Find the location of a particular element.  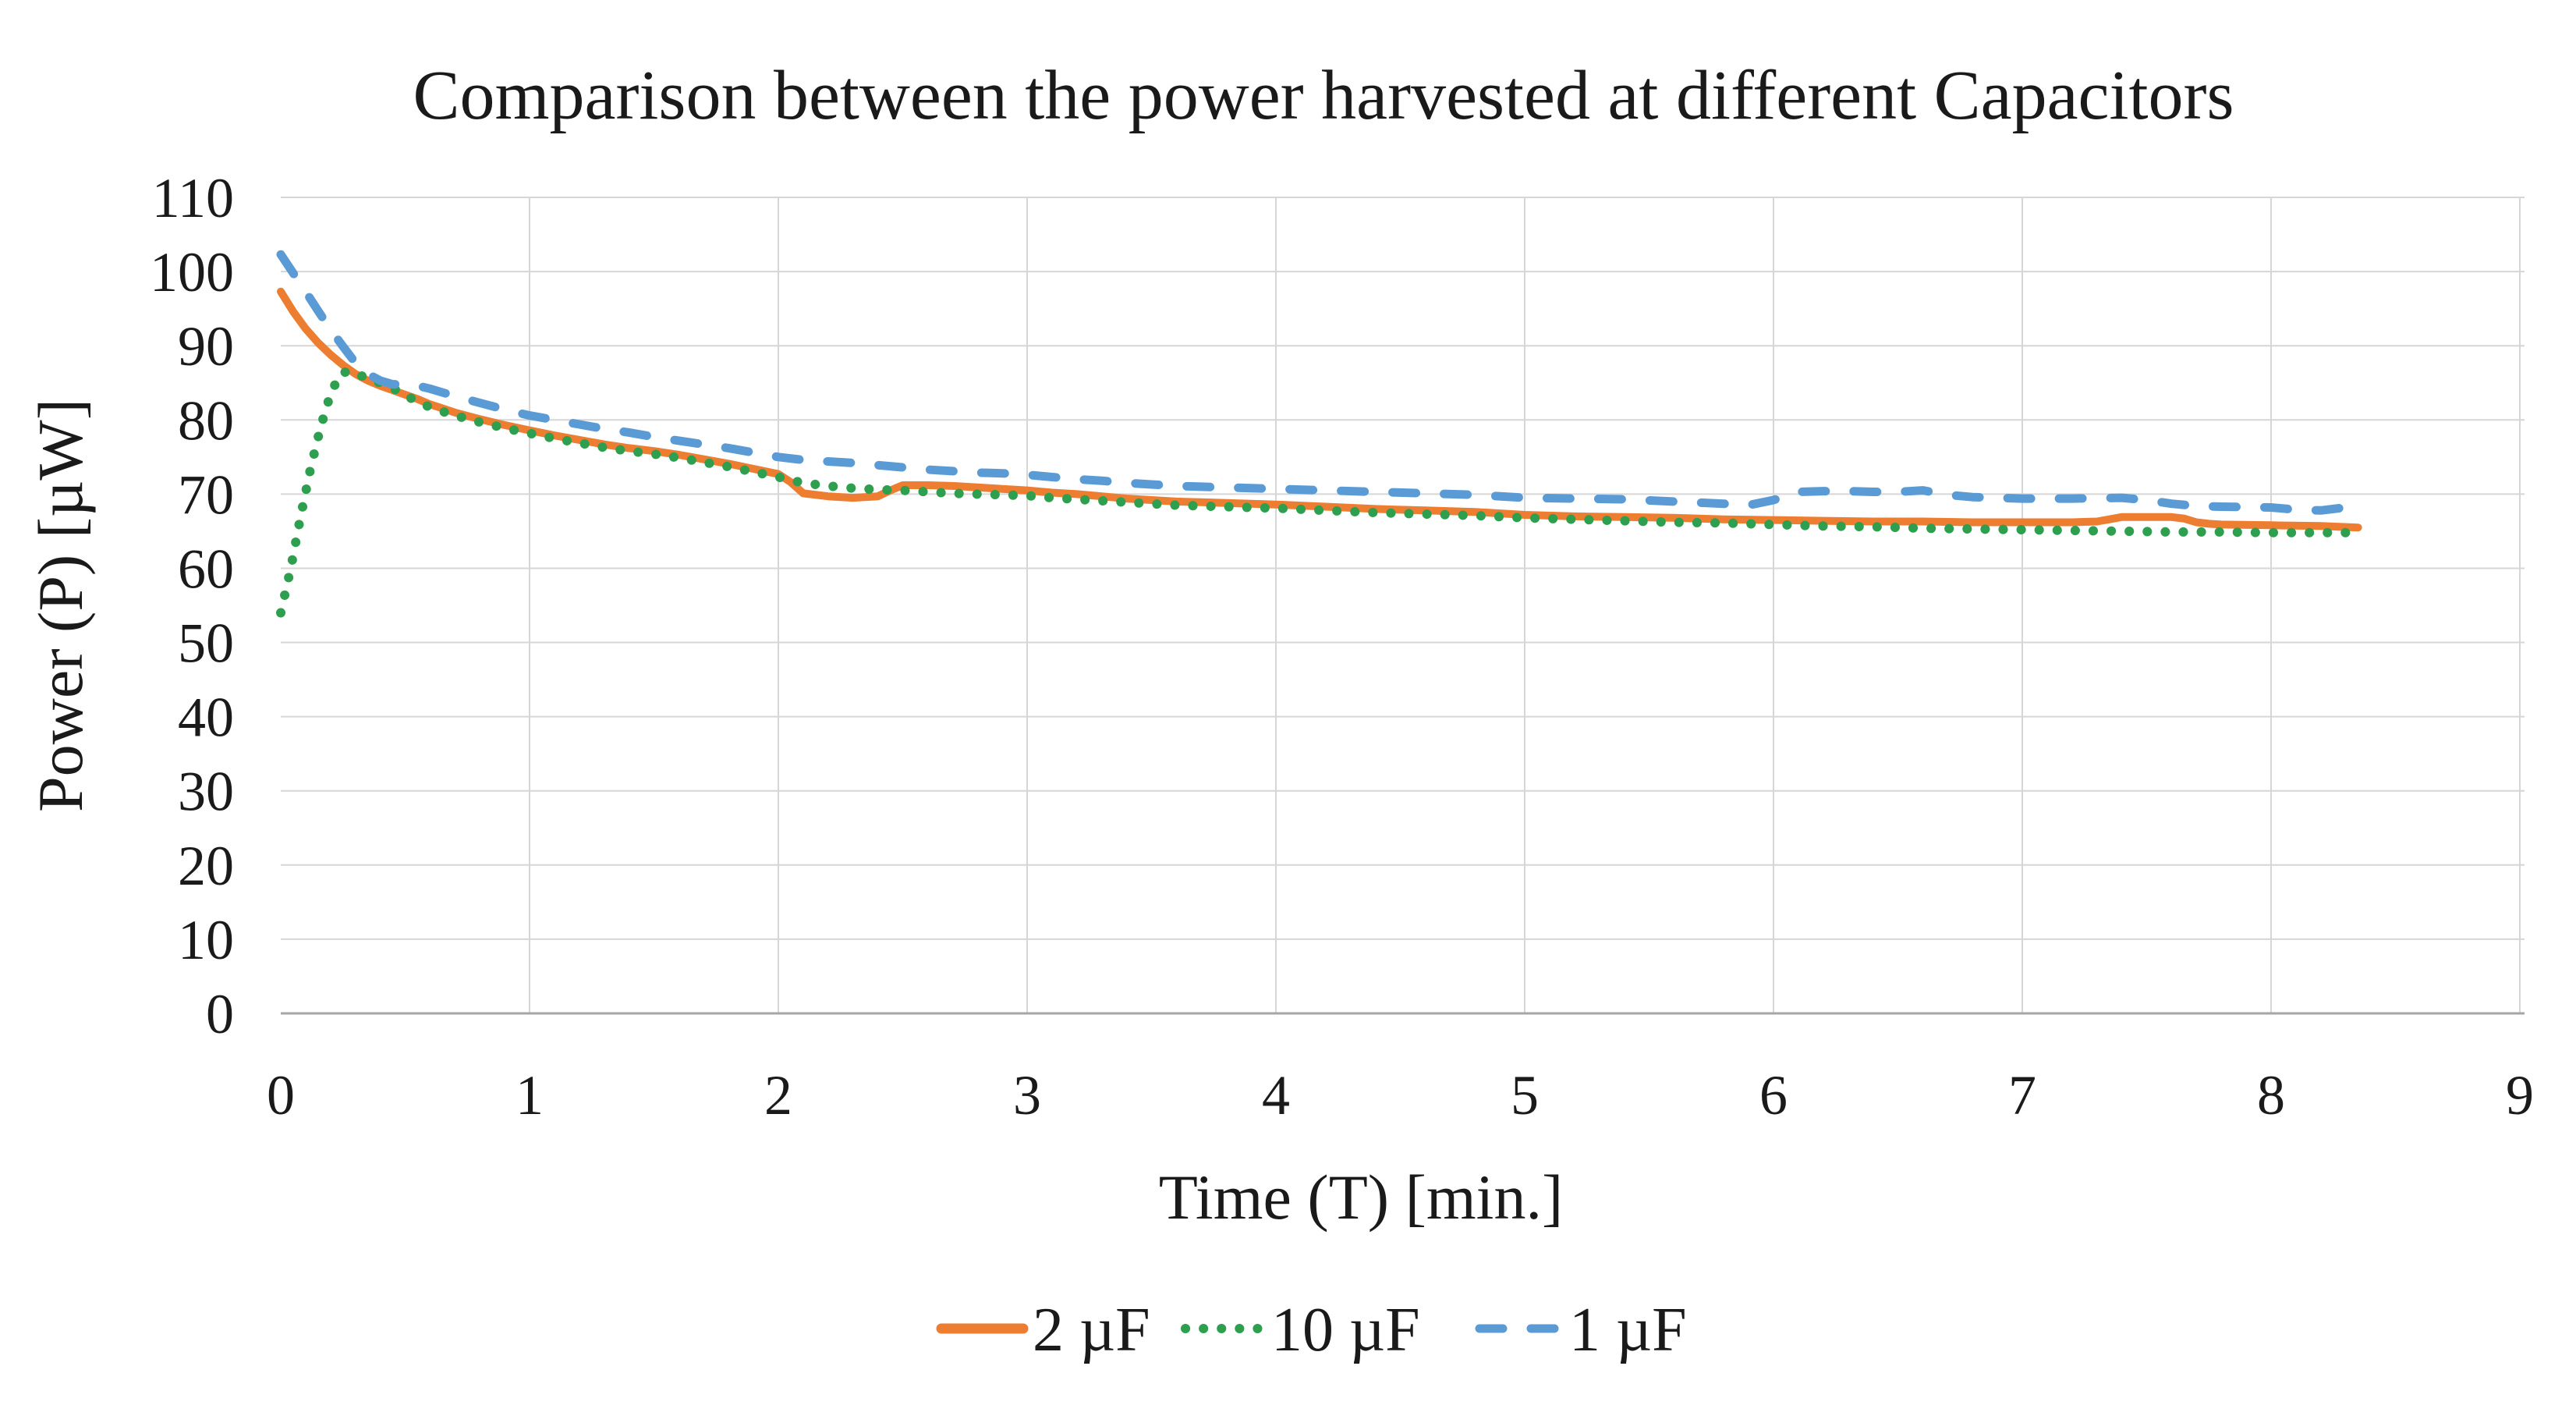

y-tick-label-20: 20 is located at coordinates (206, 866).